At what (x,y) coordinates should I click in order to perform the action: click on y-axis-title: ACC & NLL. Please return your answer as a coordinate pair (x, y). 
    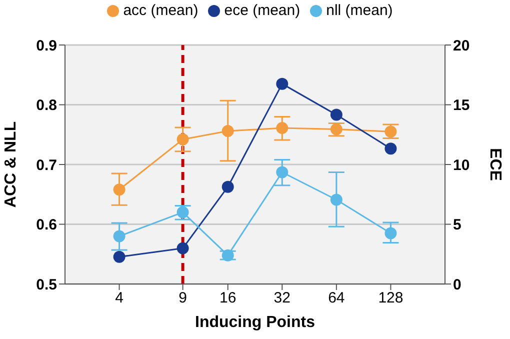
    Looking at the image, I should click on (11, 164).